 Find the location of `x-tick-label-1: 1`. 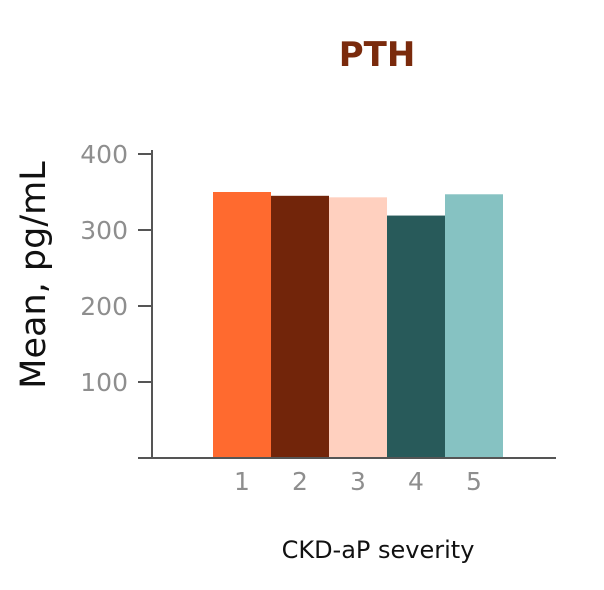

x-tick-label-1: 1 is located at coordinates (242, 481).